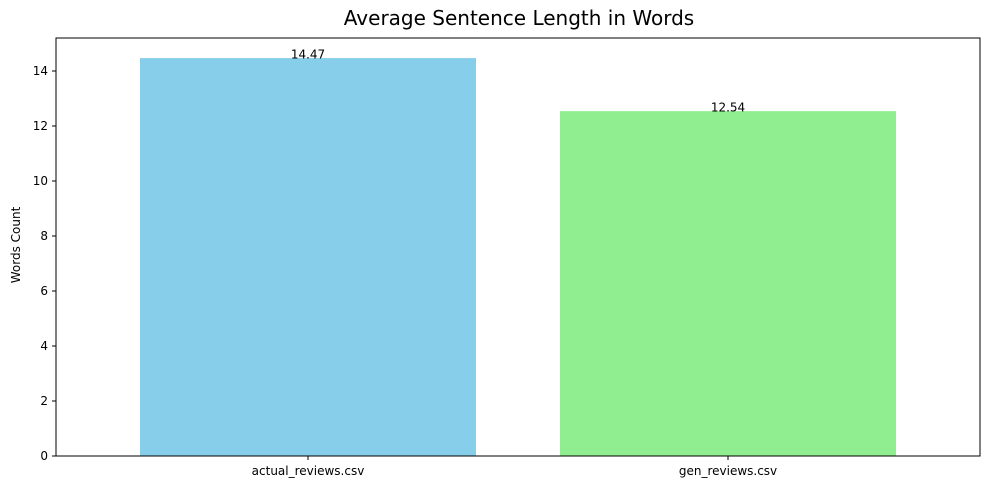 The width and height of the screenshot is (989, 494). What do you see at coordinates (44, 291) in the screenshot?
I see `y-tick-label-3: 6` at bounding box center [44, 291].